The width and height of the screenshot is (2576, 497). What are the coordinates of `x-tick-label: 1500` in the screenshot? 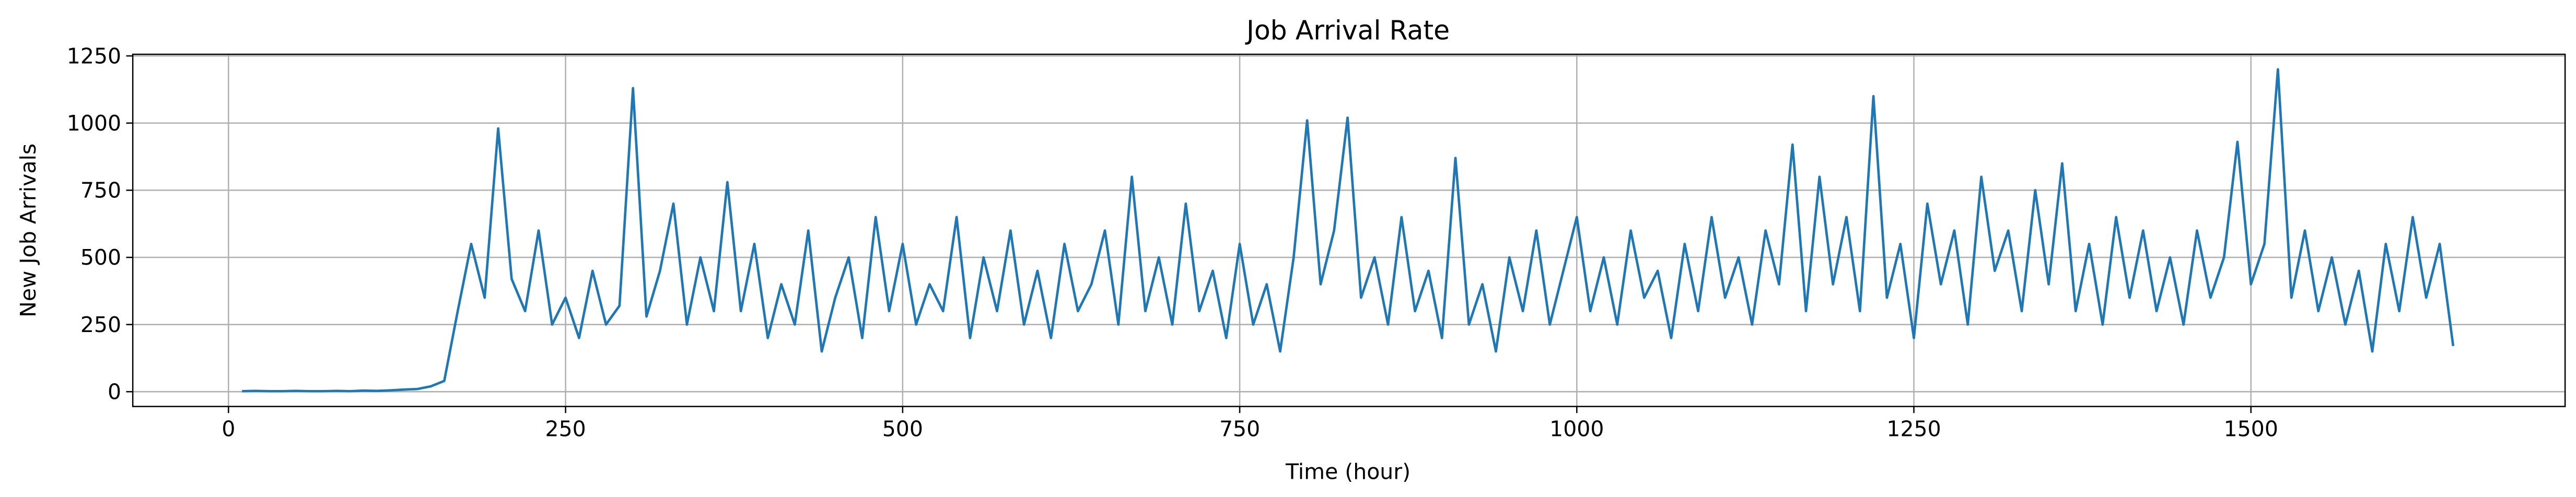 It's located at (2251, 429).